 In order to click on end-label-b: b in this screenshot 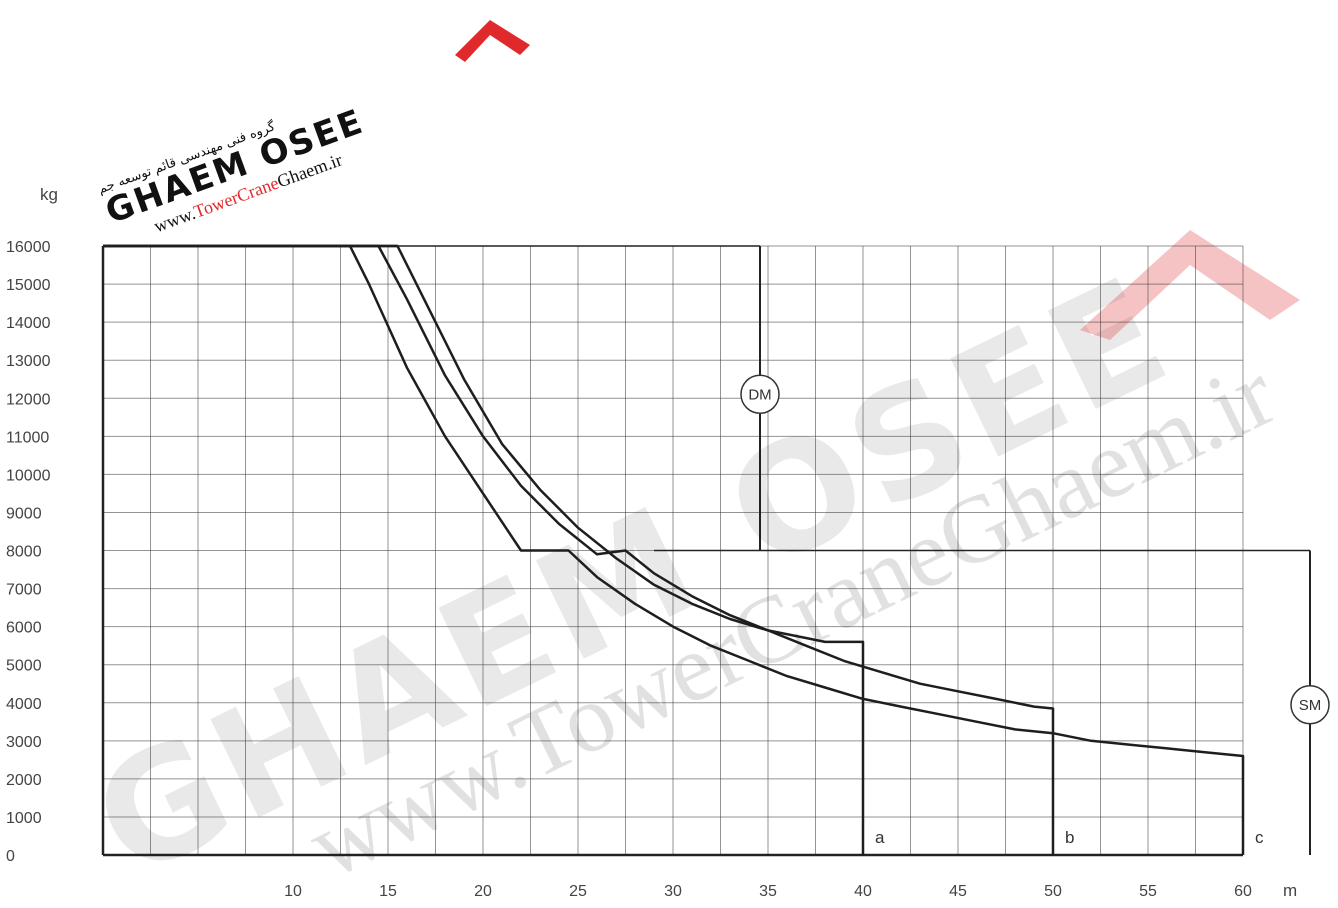, I will do `click(1069, 837)`.